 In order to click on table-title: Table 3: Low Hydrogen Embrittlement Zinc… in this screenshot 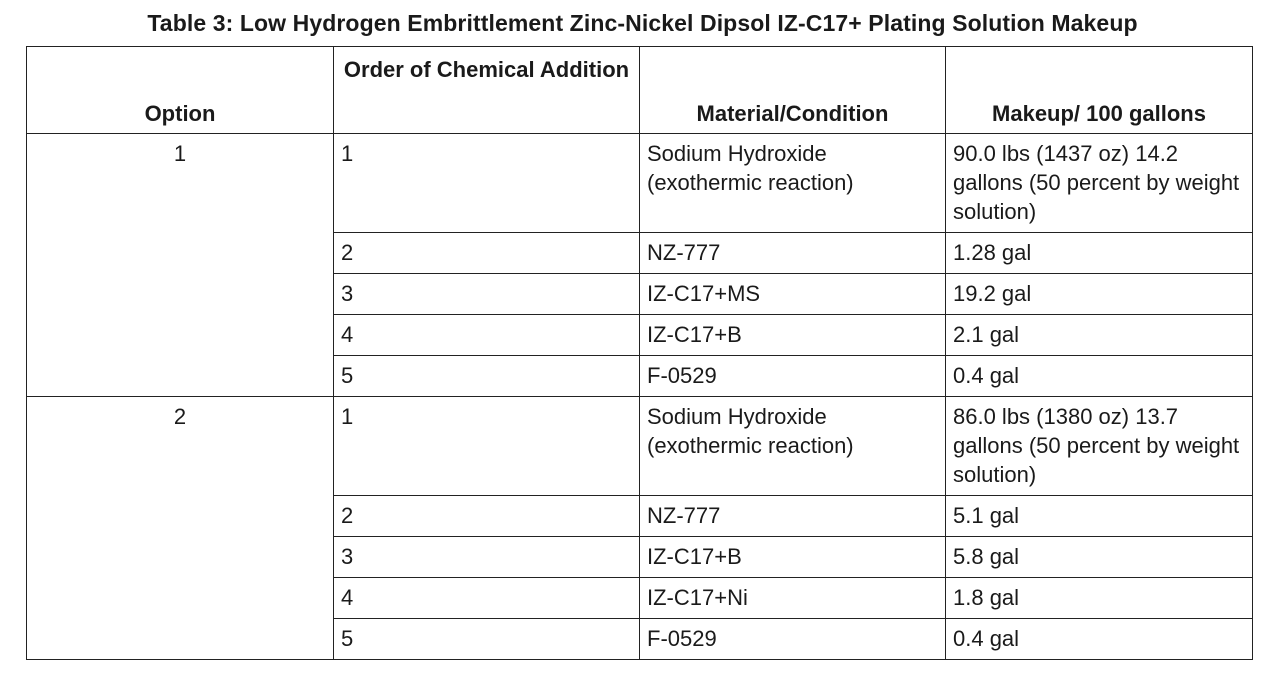, I will do `click(642, 23)`.